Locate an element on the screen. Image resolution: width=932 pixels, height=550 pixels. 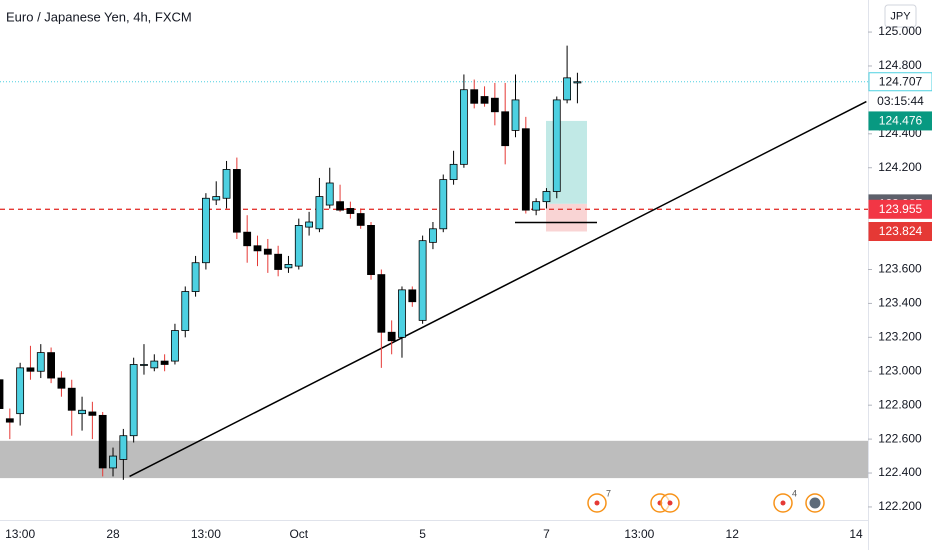
price-badge-label: 124.476 is located at coordinates (901, 121).